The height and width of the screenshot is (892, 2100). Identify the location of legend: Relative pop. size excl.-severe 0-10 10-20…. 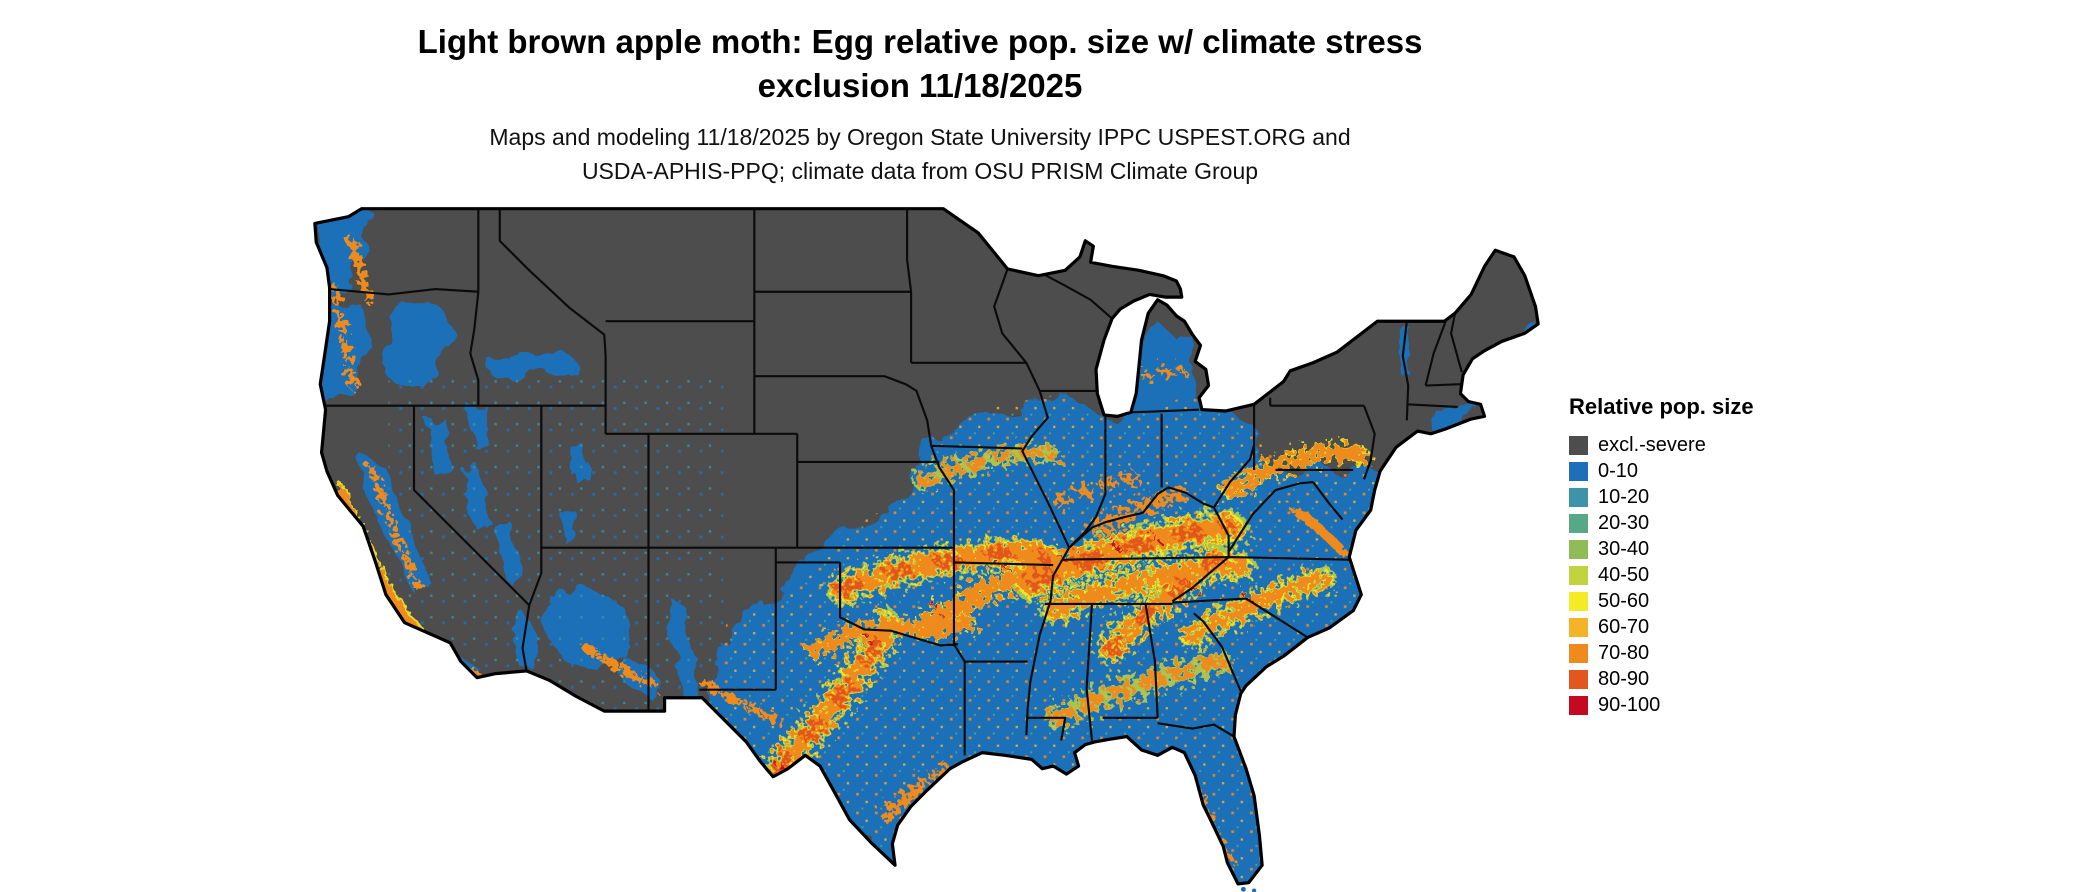
(1709, 556).